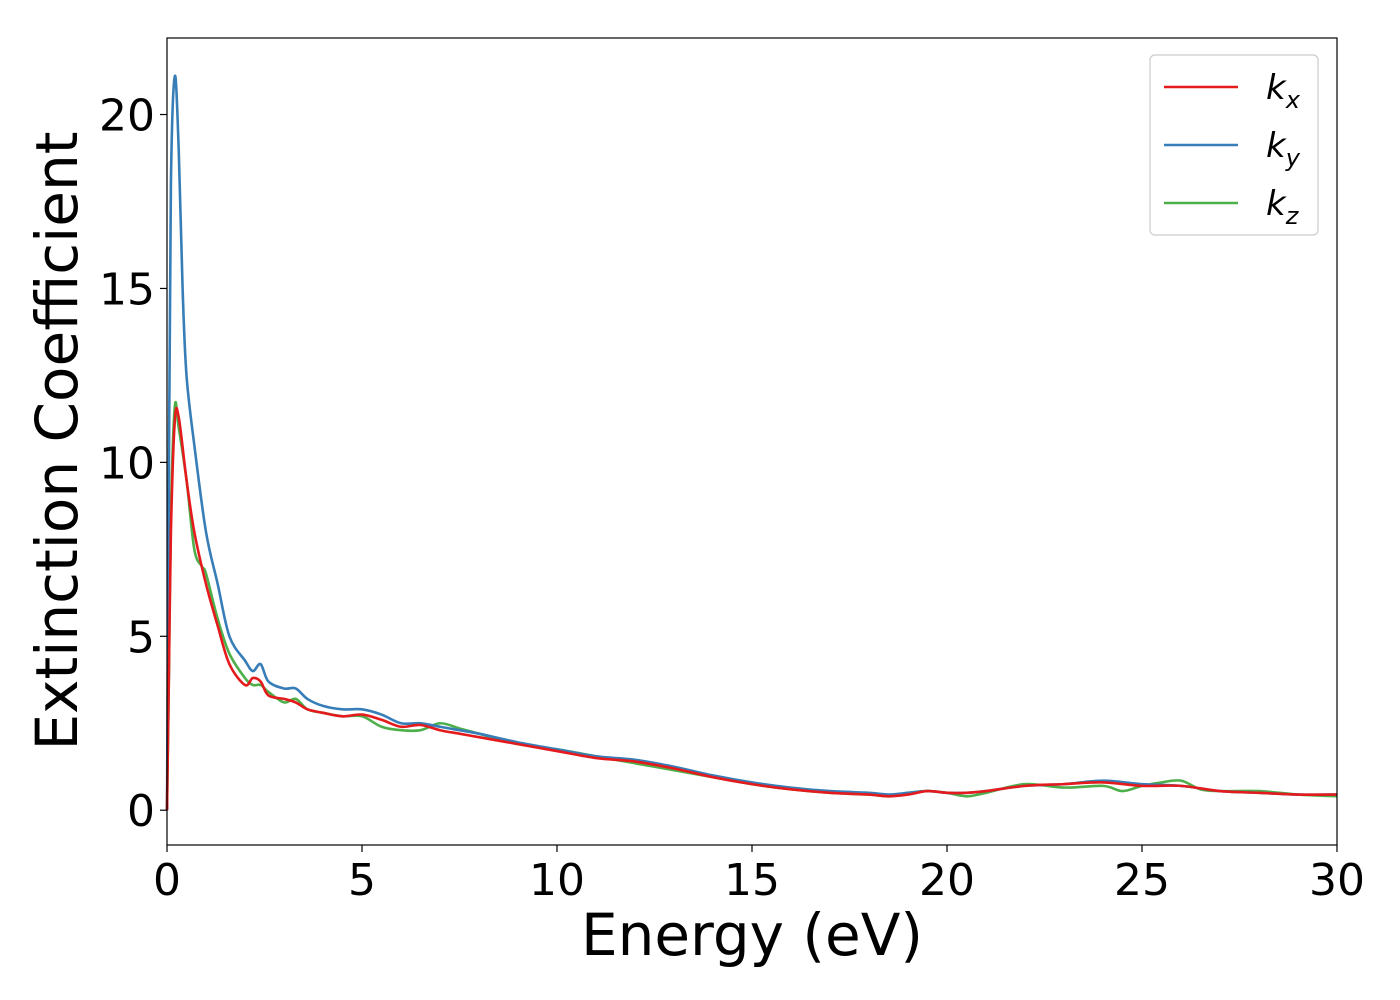  I want to click on y-tick-label: 15, so click(127, 289).